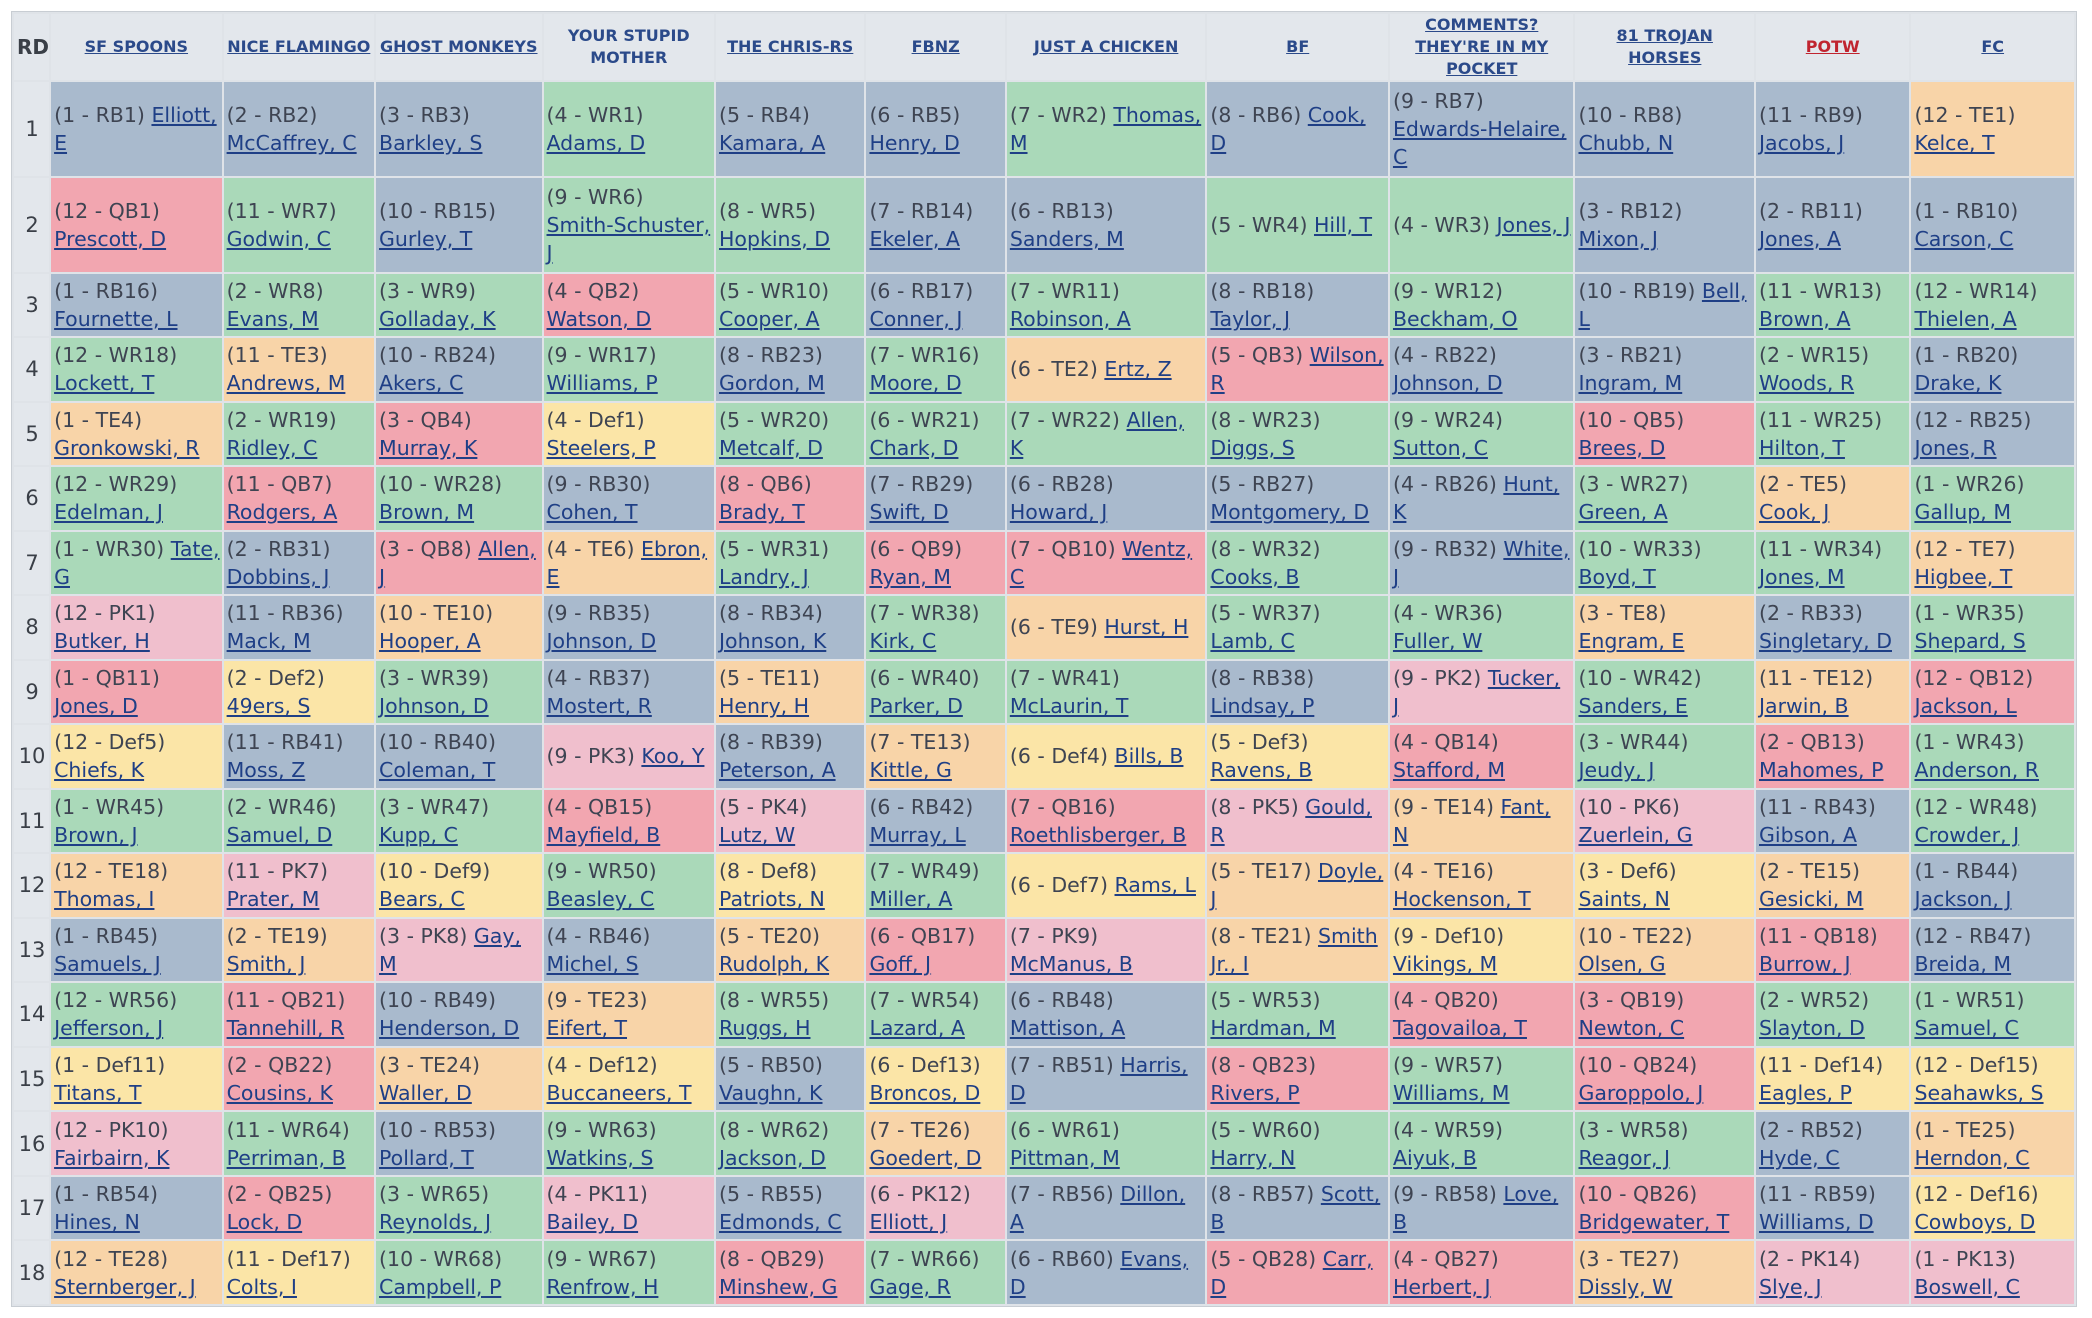  Describe the element at coordinates (916, 705) in the screenshot. I see `player-link: Parker, D` at that location.